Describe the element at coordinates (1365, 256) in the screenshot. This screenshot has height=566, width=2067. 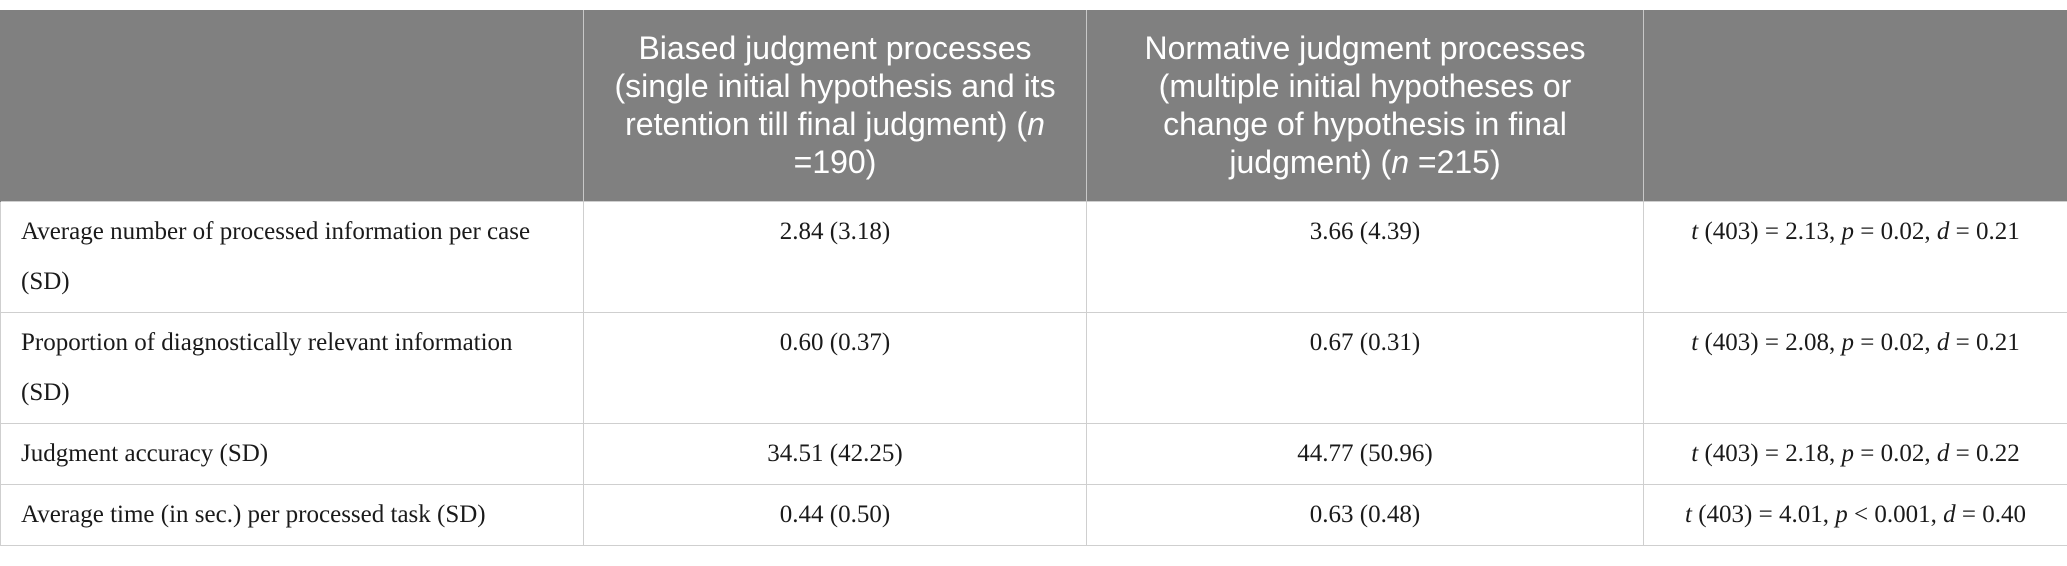
I see `normative-value: 3.66 (4.39)` at that location.